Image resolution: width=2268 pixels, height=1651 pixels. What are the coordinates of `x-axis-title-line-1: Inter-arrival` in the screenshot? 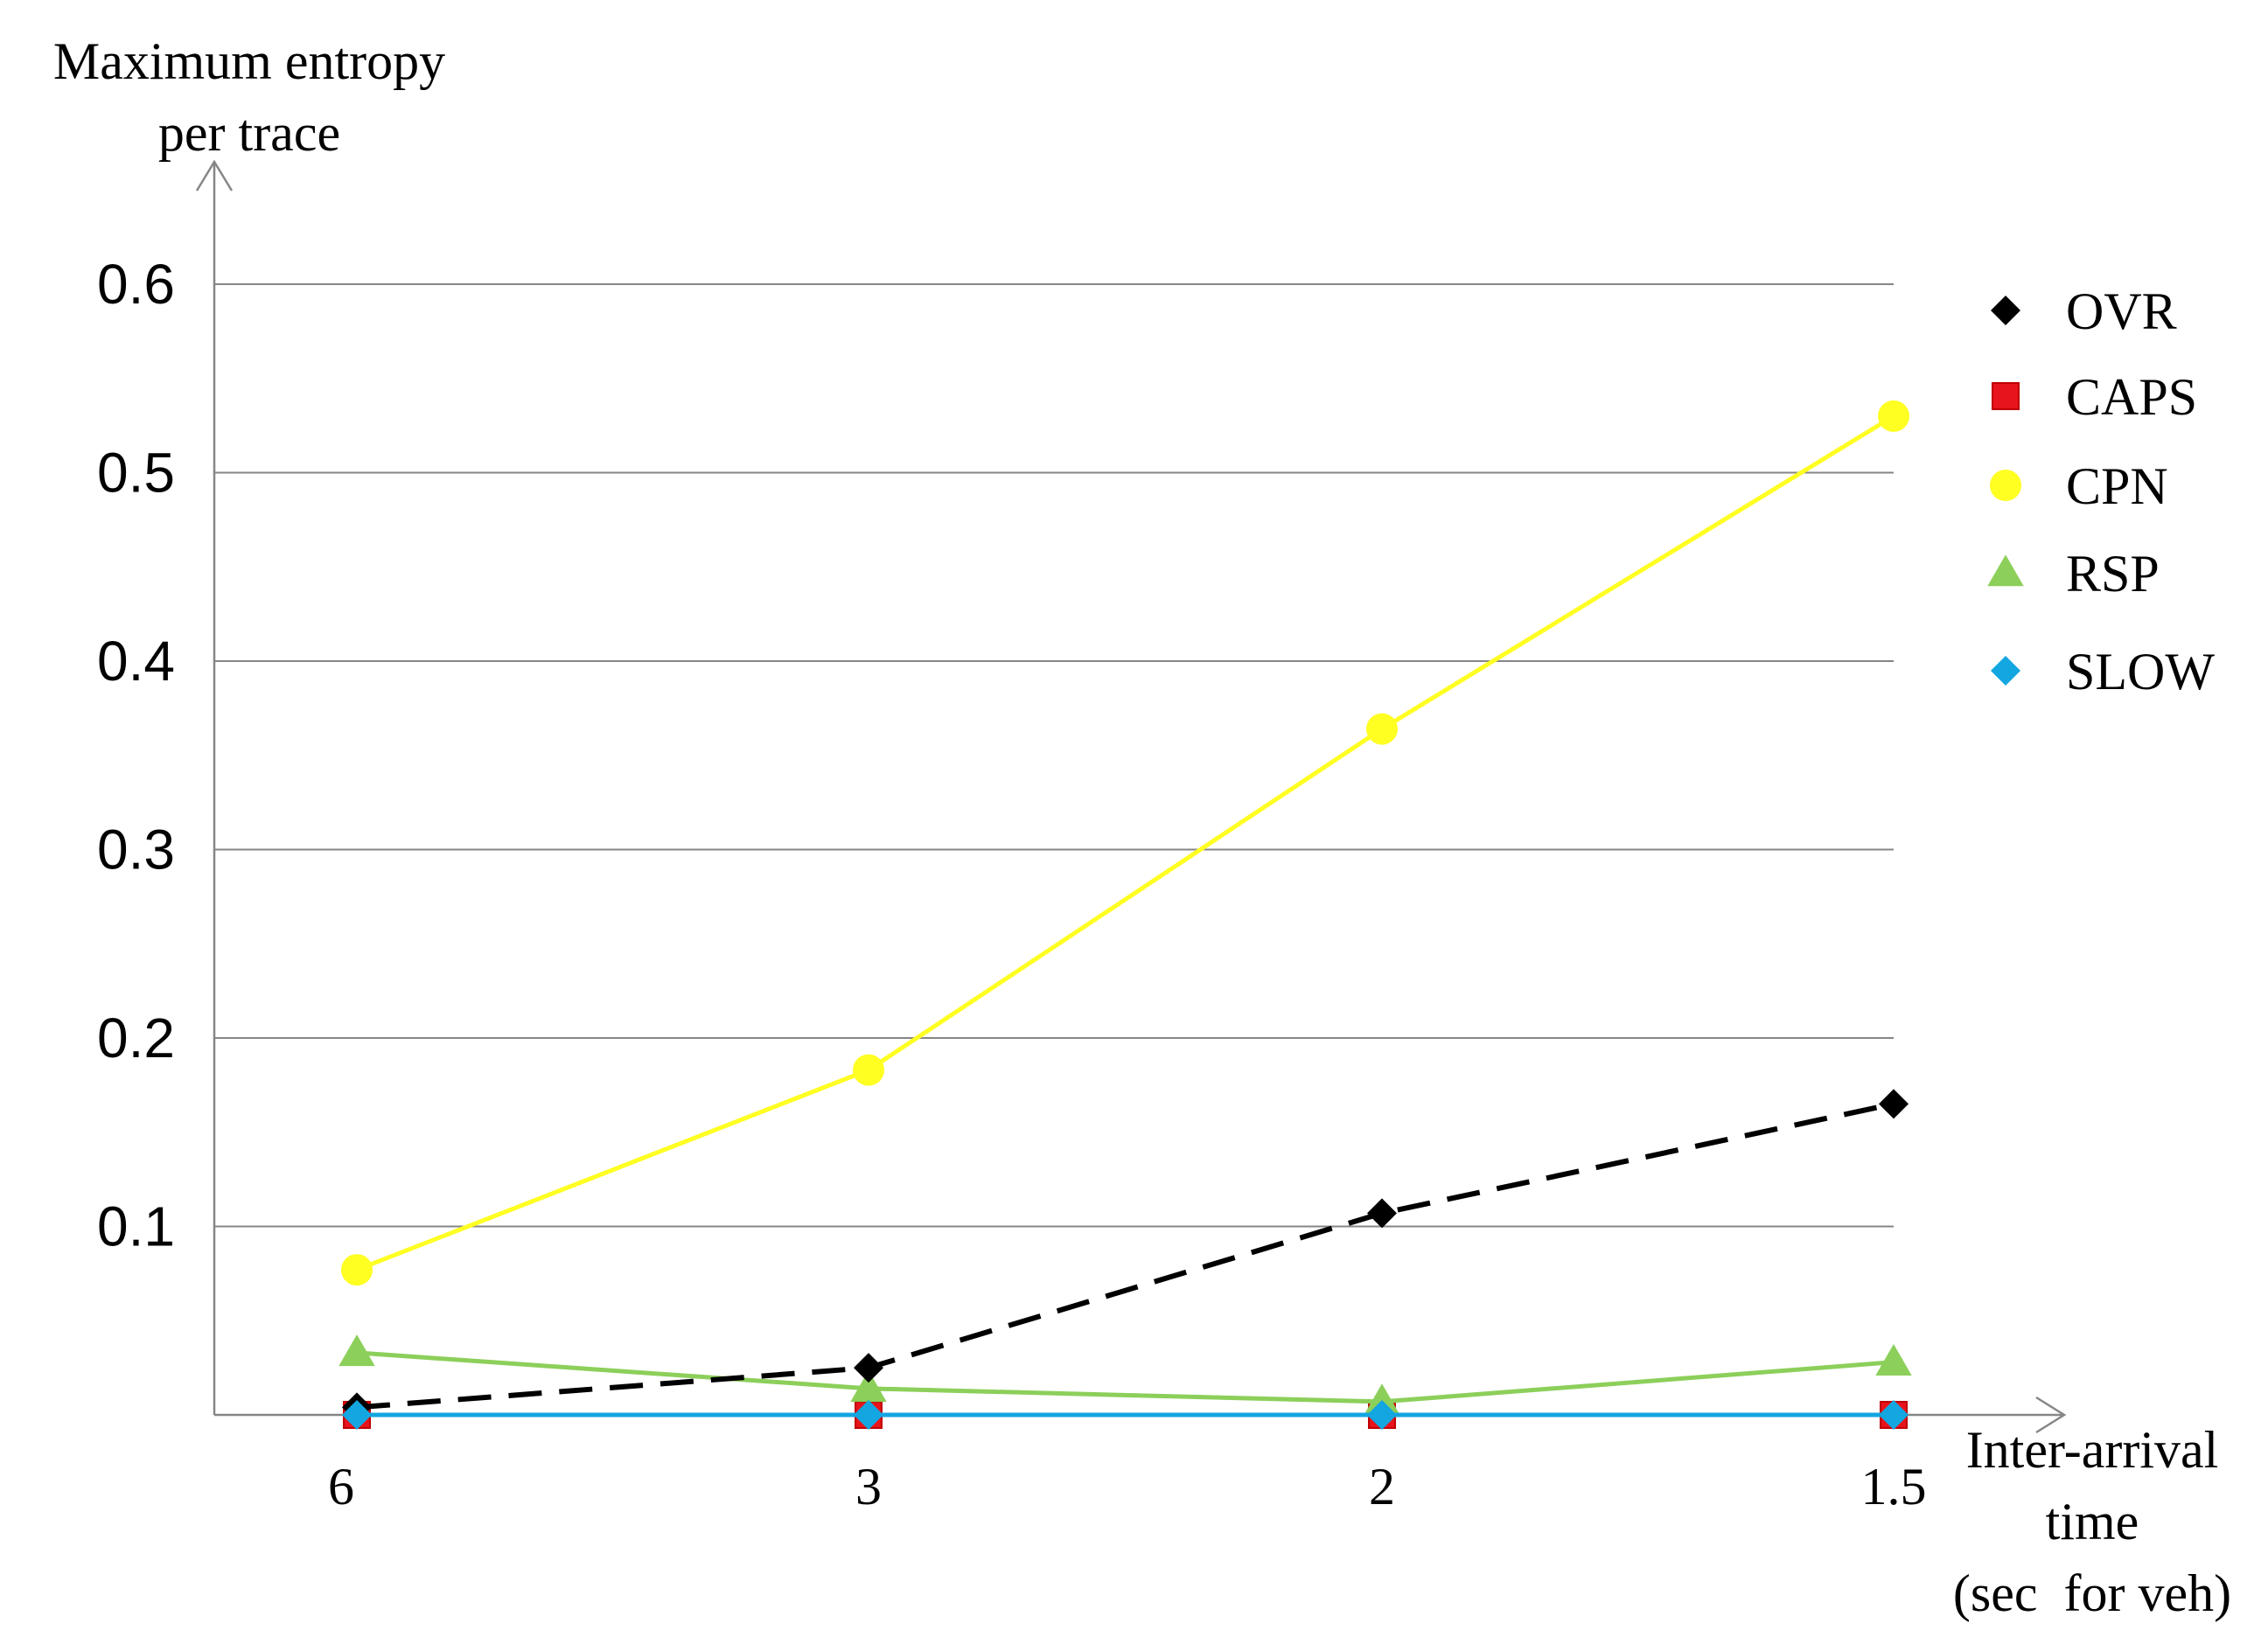 It's located at (2092, 1450).